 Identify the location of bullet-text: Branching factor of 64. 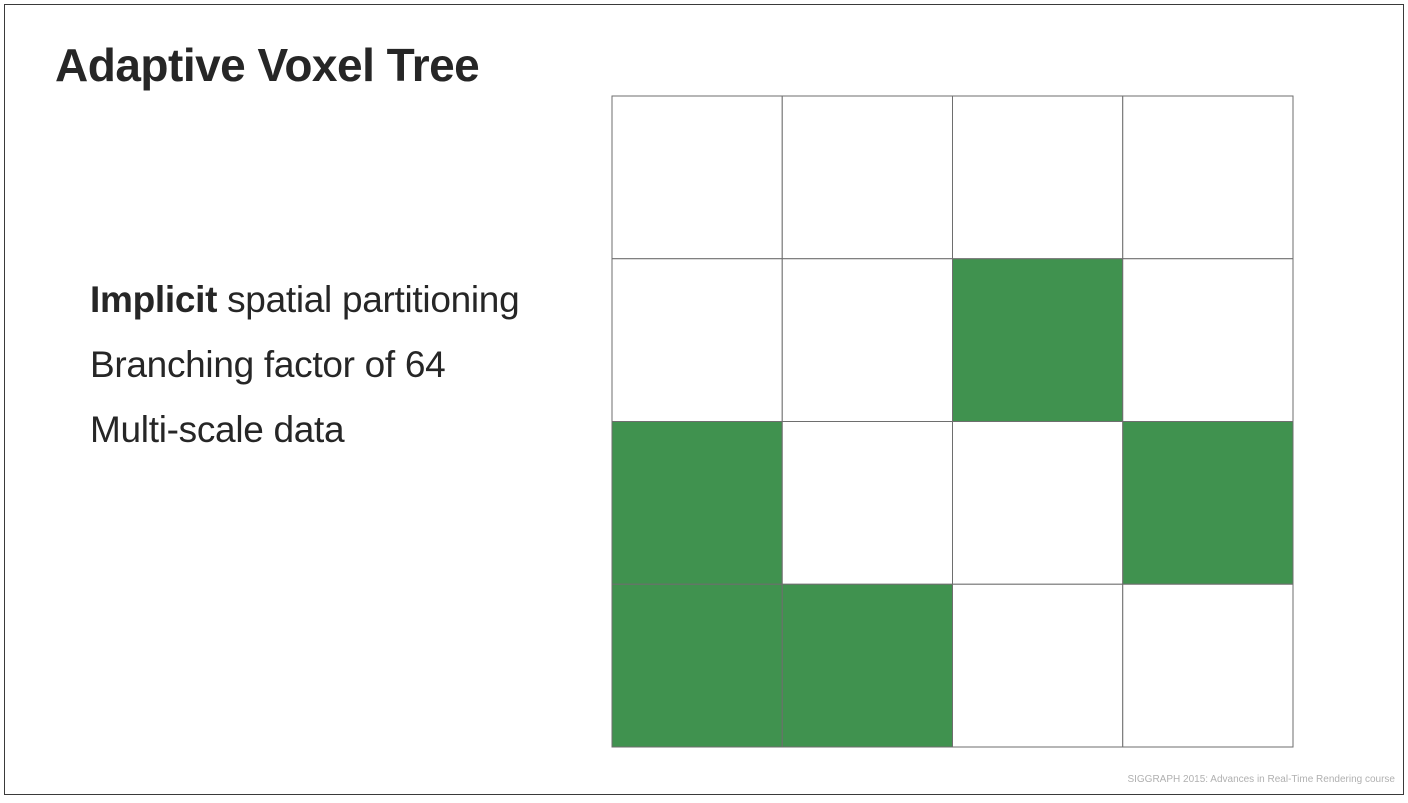
(268, 364).